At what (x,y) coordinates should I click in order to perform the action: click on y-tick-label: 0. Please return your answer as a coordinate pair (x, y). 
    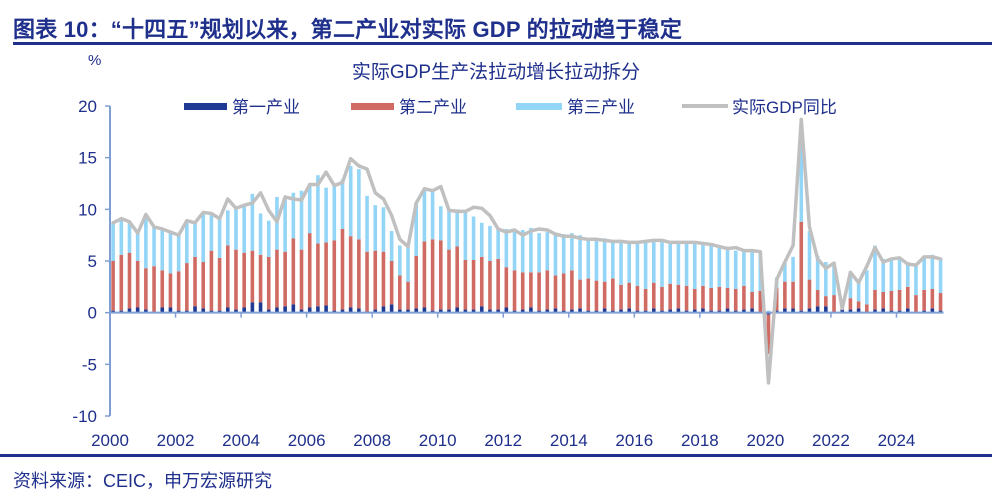
    Looking at the image, I should click on (92, 313).